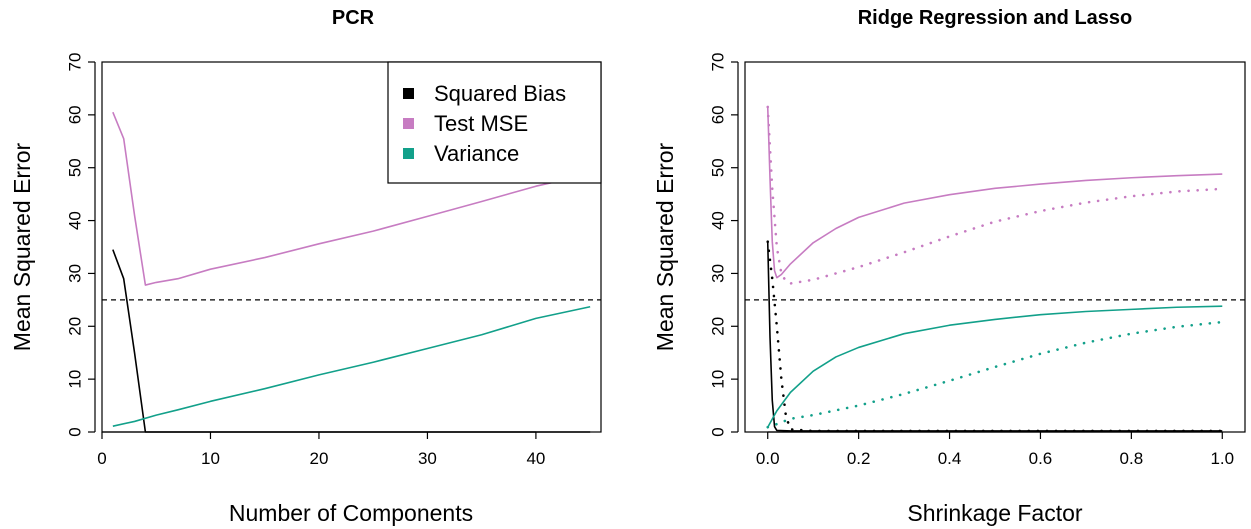  What do you see at coordinates (210, 458) in the screenshot?
I see `pcr-x-tick-label-10: 10` at bounding box center [210, 458].